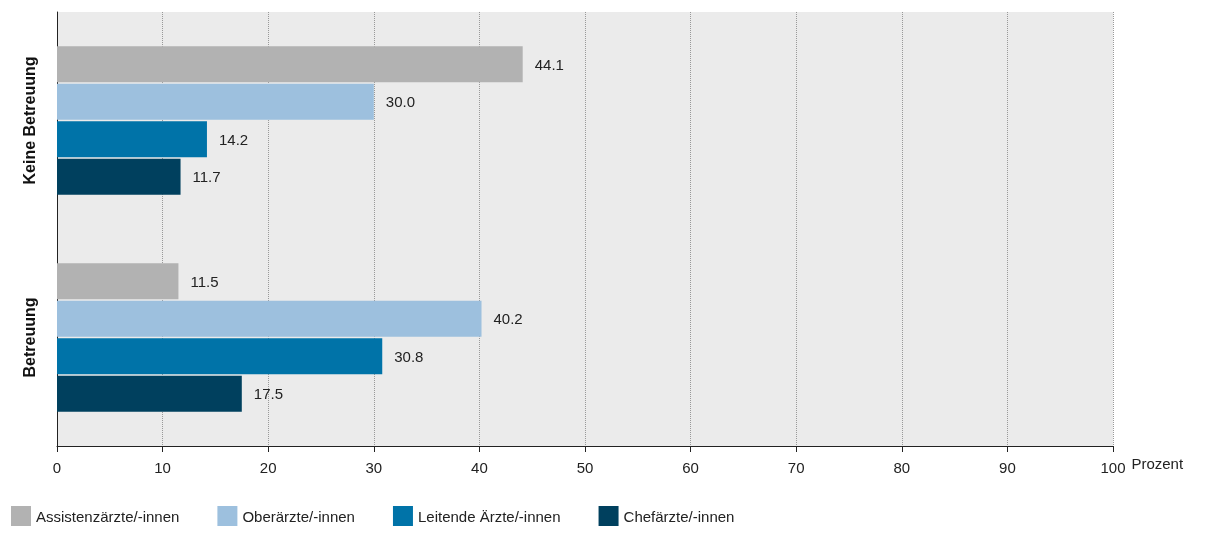 The width and height of the screenshot is (1220, 533). Describe the element at coordinates (902, 467) in the screenshot. I see `x-tick-label: 80` at that location.